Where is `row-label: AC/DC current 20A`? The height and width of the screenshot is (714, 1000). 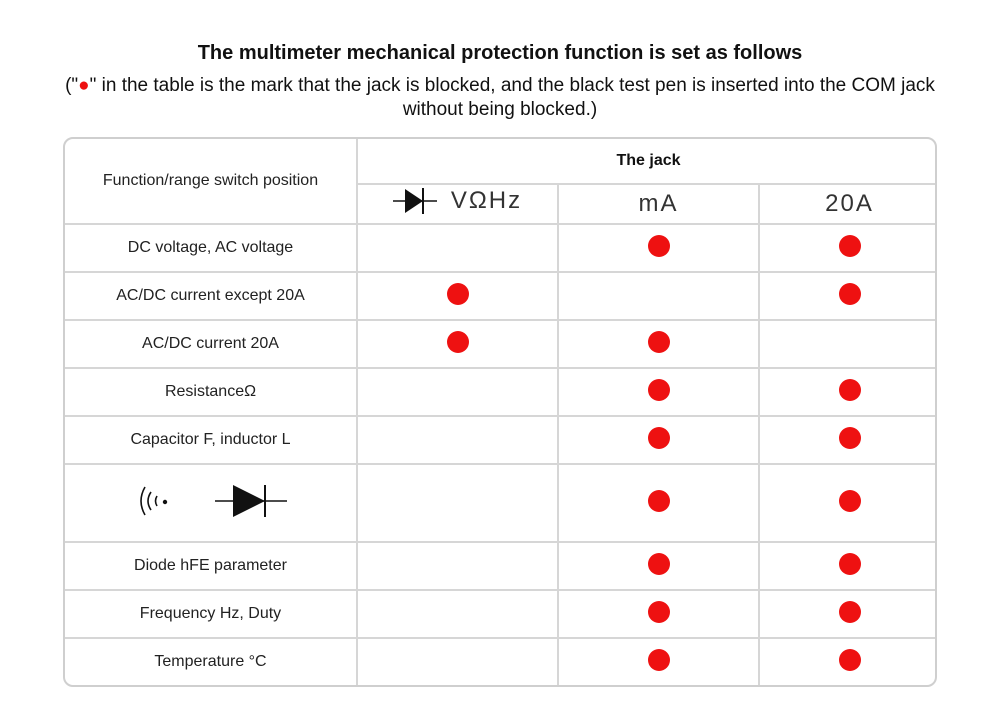 row-label: AC/DC current 20A is located at coordinates (211, 344).